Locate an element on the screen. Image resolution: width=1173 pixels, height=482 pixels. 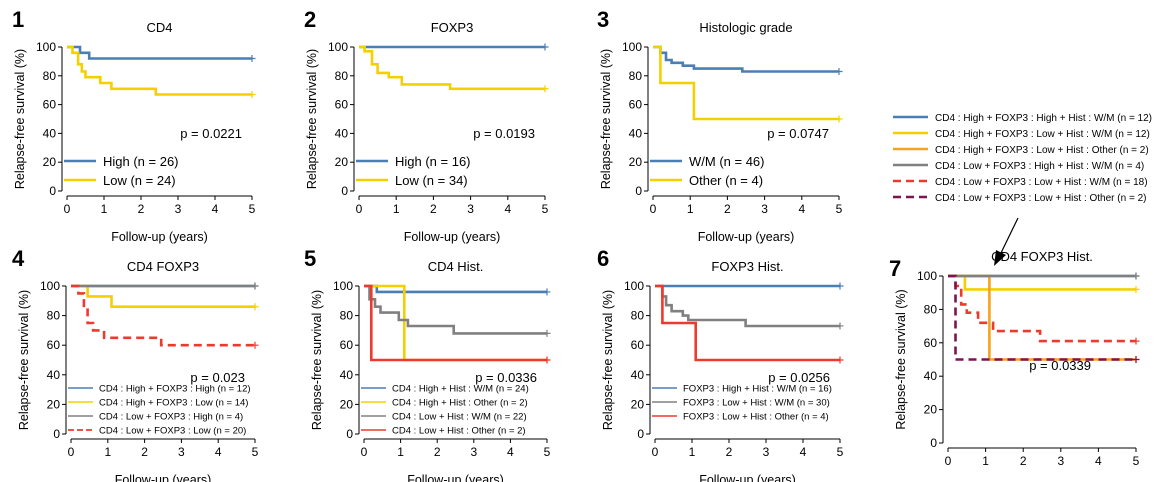
panel-number: 6 is located at coordinates (603, 258).